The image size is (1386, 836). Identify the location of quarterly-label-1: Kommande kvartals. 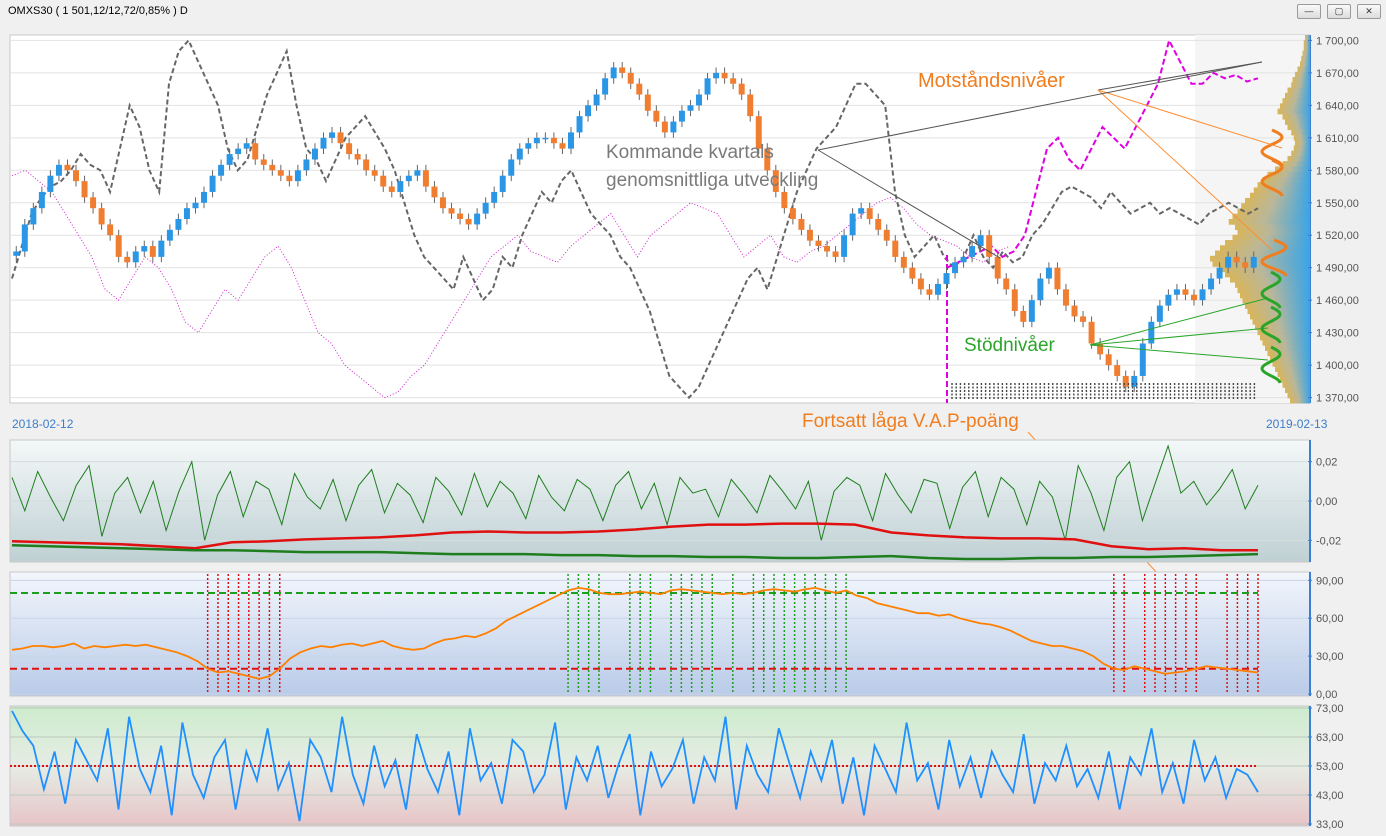
(690, 152).